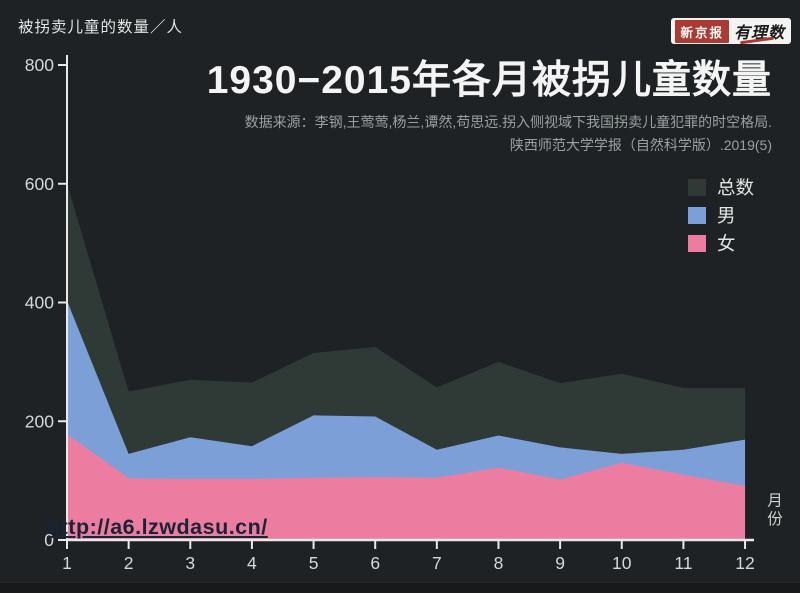 The image size is (800, 593). What do you see at coordinates (697, 243) in the screenshot?
I see `legend-swatch-female` at bounding box center [697, 243].